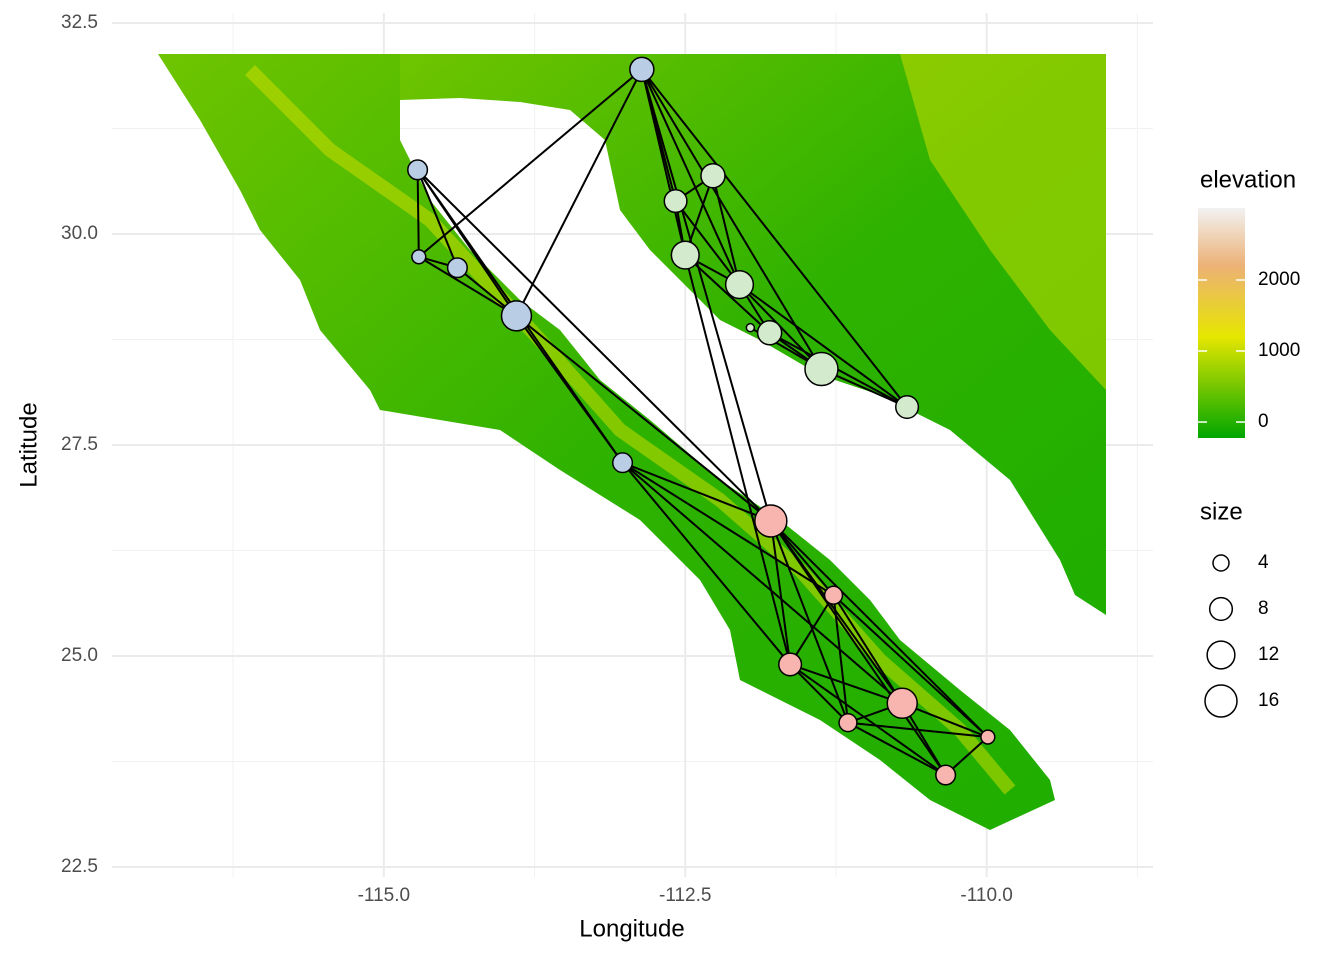  What do you see at coordinates (79, 866) in the screenshot?
I see `y-tick-label: 22.5` at bounding box center [79, 866].